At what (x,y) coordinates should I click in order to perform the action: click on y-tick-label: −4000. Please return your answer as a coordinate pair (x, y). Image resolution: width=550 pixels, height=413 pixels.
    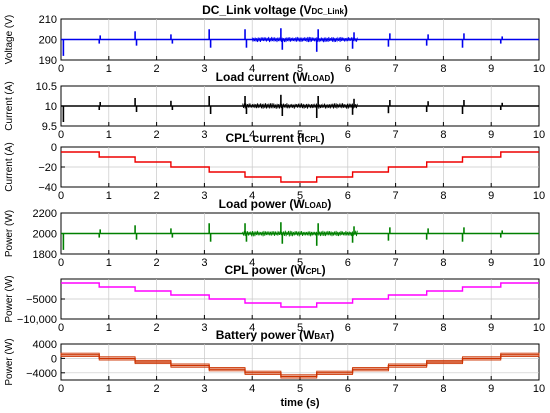
    Looking at the image, I should click on (41, 374).